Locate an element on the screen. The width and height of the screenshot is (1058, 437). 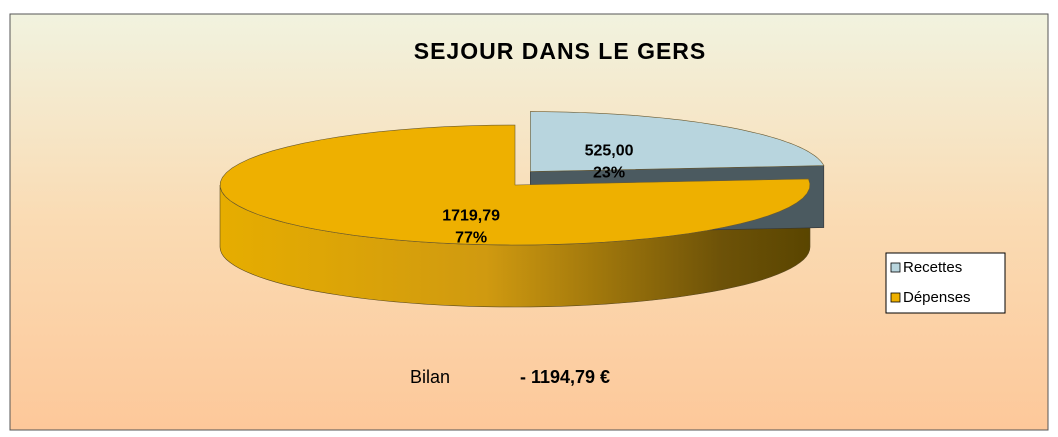
data-label: 1719,79 is located at coordinates (471, 215).